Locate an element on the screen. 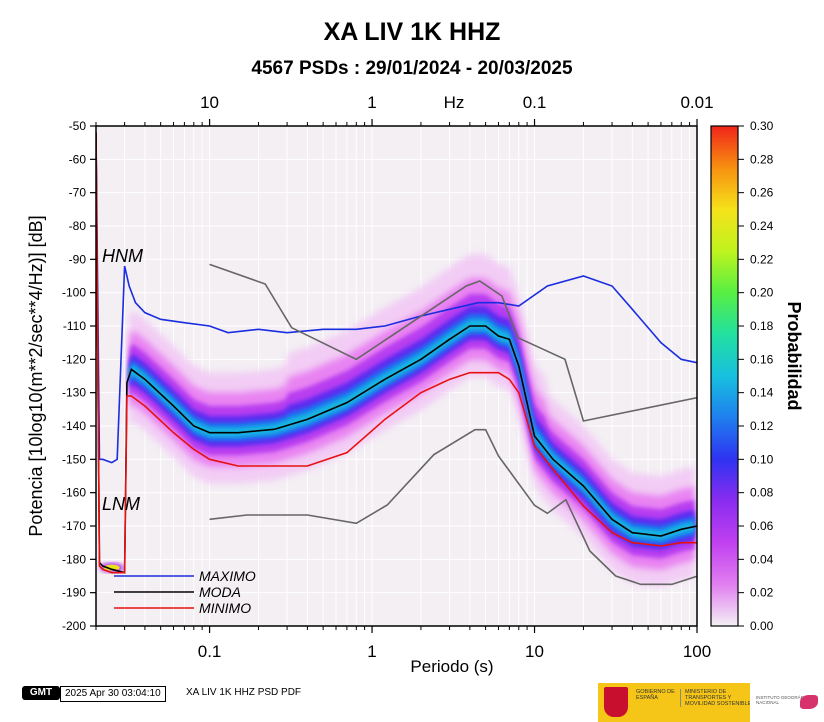  colorbar-tick-label: 0.18 is located at coordinates (762, 326).